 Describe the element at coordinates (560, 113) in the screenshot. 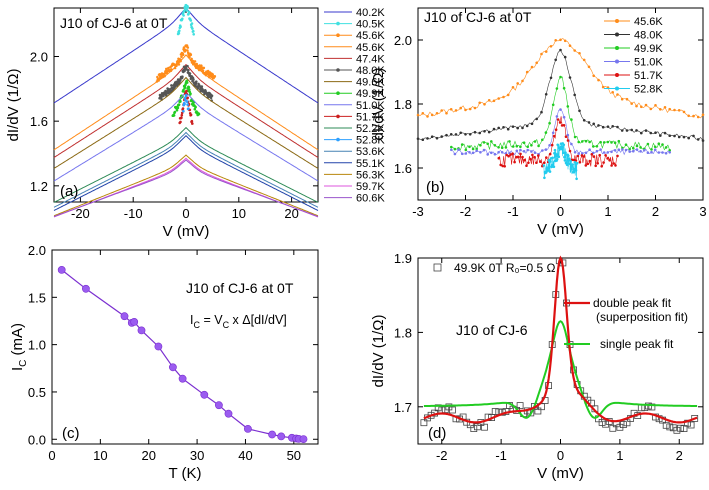

I see `series-49-9K` at that location.